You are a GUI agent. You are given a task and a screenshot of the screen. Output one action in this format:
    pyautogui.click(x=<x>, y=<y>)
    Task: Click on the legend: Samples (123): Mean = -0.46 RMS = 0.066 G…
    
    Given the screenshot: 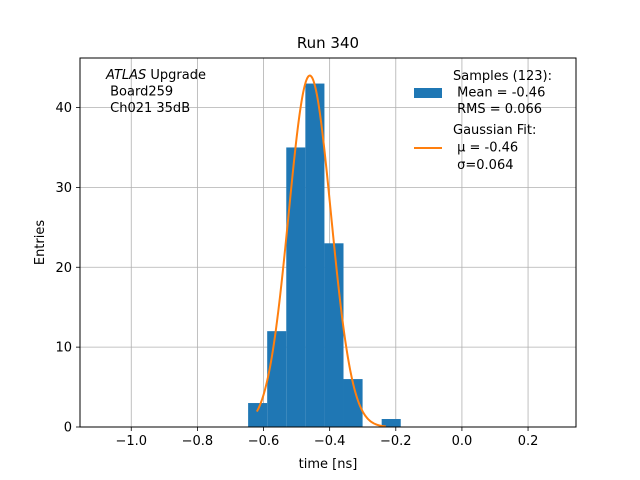 What is the action you would take?
    pyautogui.click(x=483, y=121)
    